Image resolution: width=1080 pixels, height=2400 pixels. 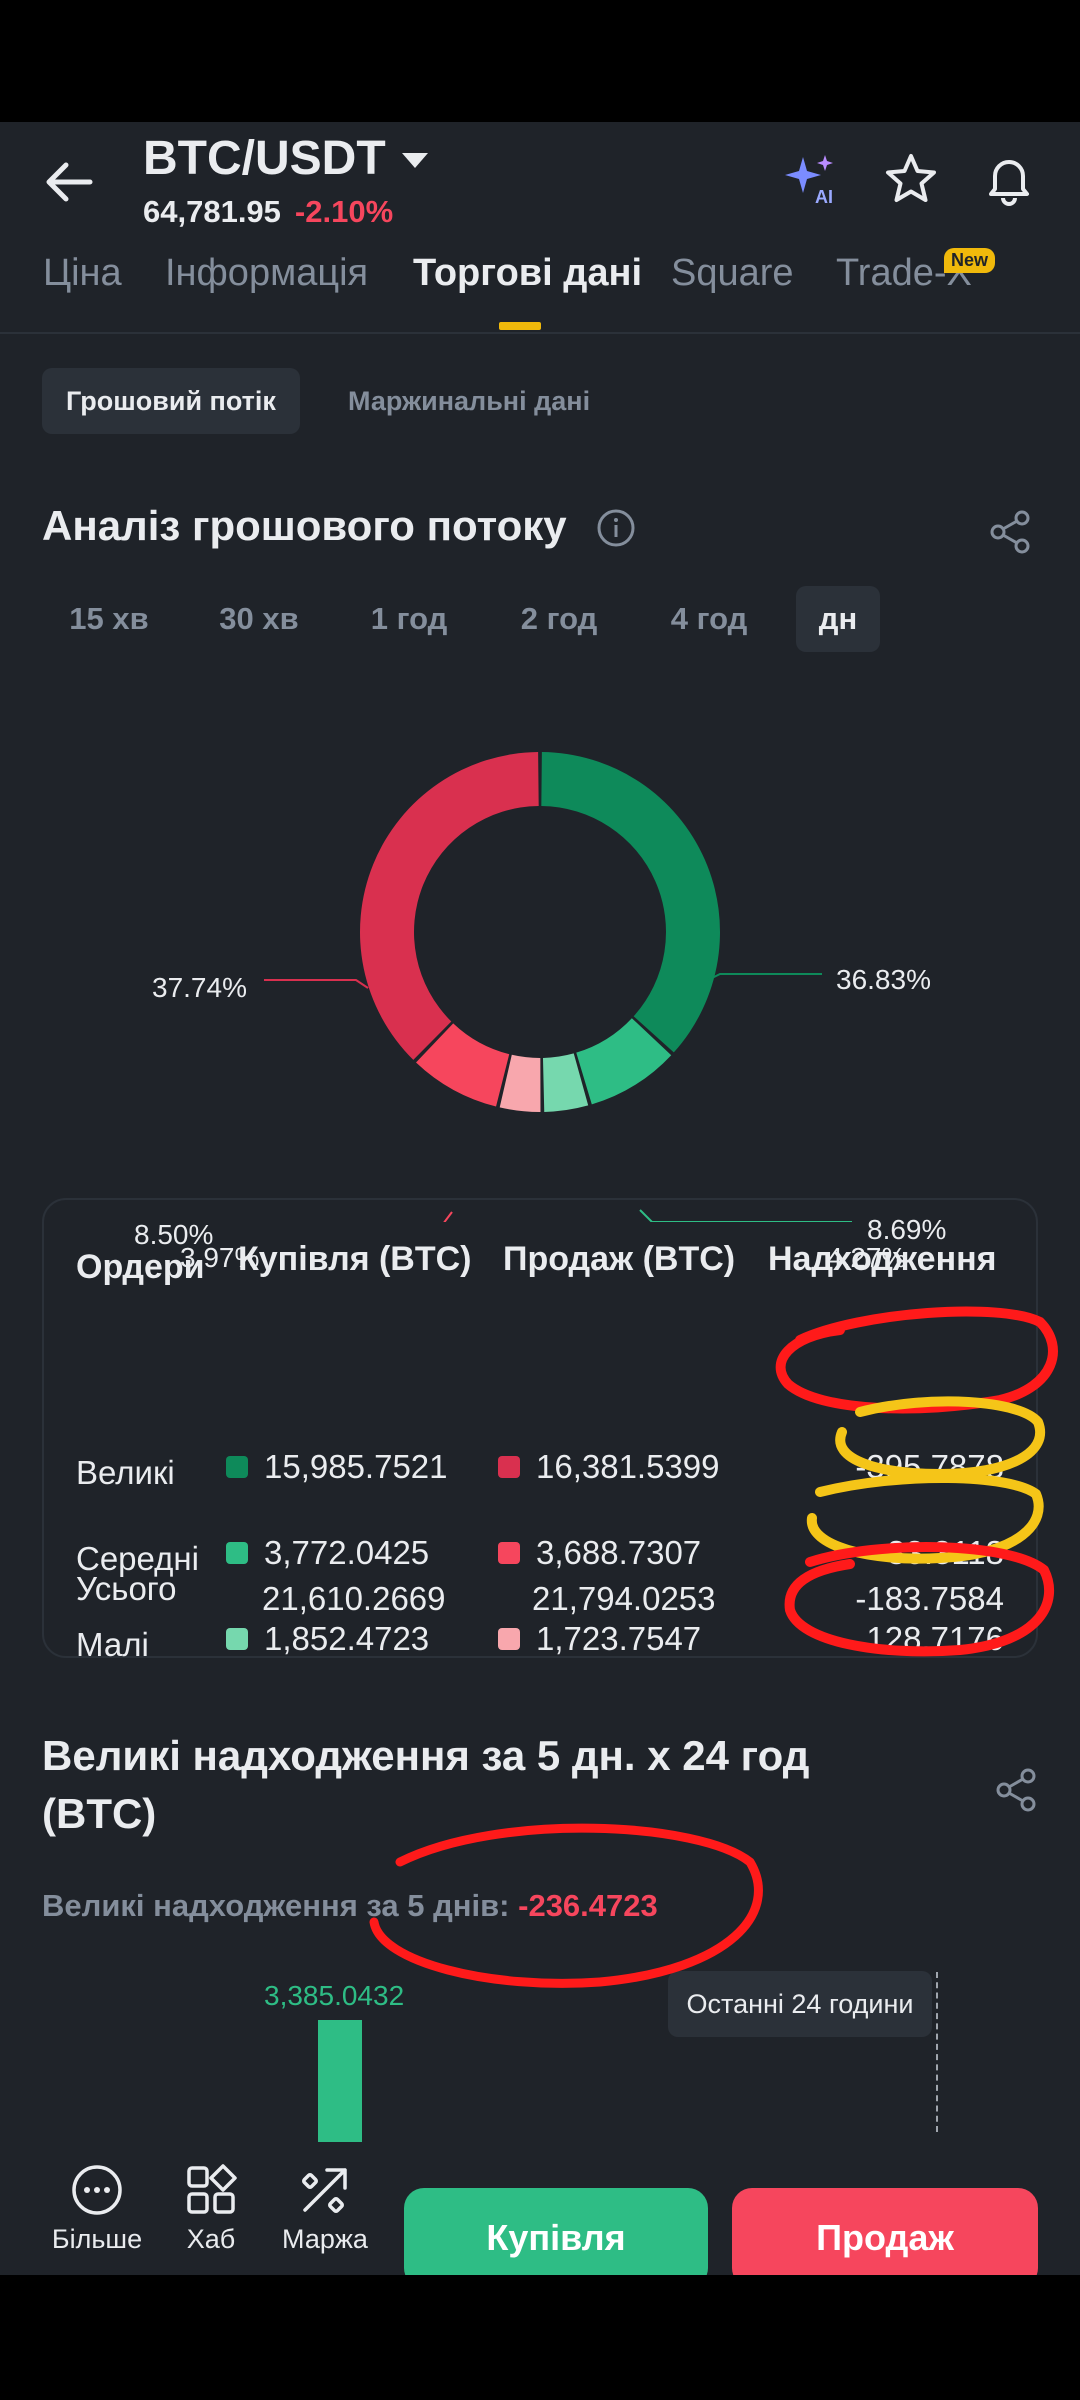 What do you see at coordinates (945, 1552) in the screenshot?
I see `row-net: 83.3118` at bounding box center [945, 1552].